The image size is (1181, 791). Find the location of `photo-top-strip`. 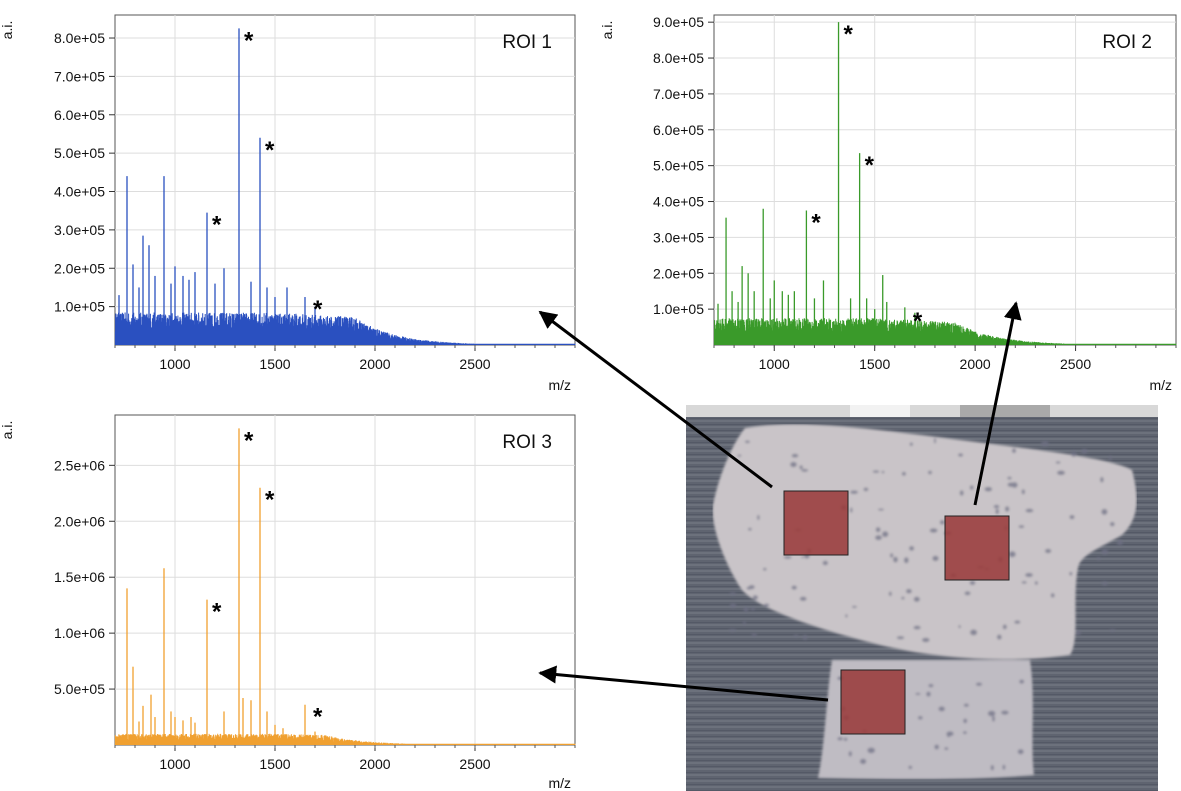

photo-top-strip is located at coordinates (922, 411).